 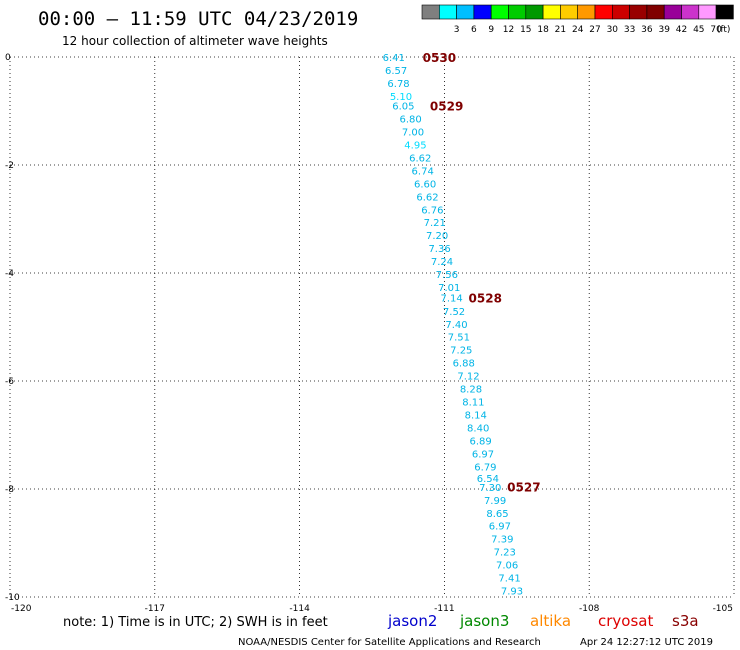 I want to click on y-tick-label: 0, so click(x=8, y=58).